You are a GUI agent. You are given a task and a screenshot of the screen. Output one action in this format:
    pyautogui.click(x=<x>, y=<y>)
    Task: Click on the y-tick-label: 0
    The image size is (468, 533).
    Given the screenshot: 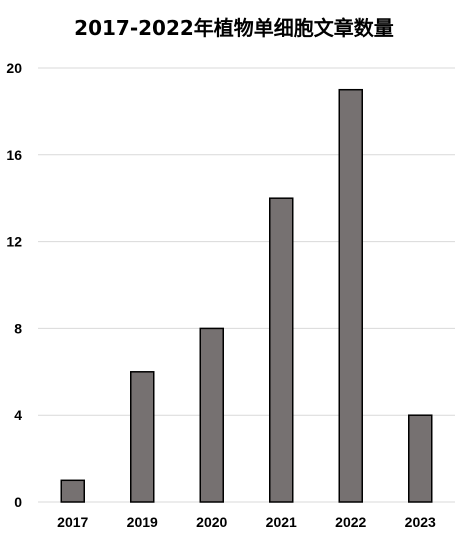 What is the action you would take?
    pyautogui.click(x=18, y=502)
    